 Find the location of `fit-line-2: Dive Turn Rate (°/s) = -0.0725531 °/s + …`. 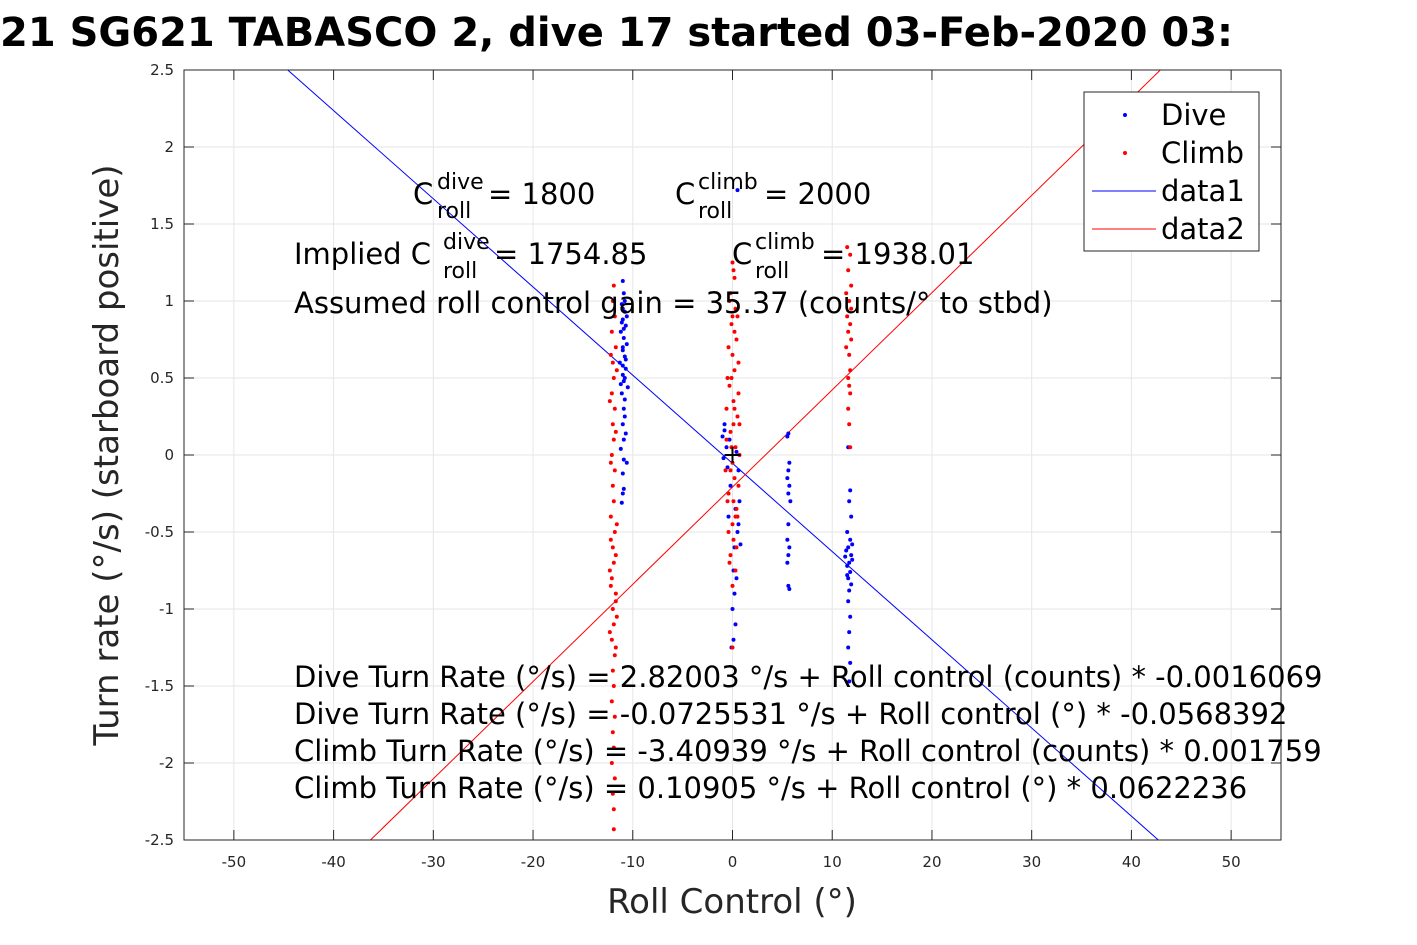

fit-line-2: Dive Turn Rate (°/s) = -0.0725531 °/s + … is located at coordinates (790, 714).